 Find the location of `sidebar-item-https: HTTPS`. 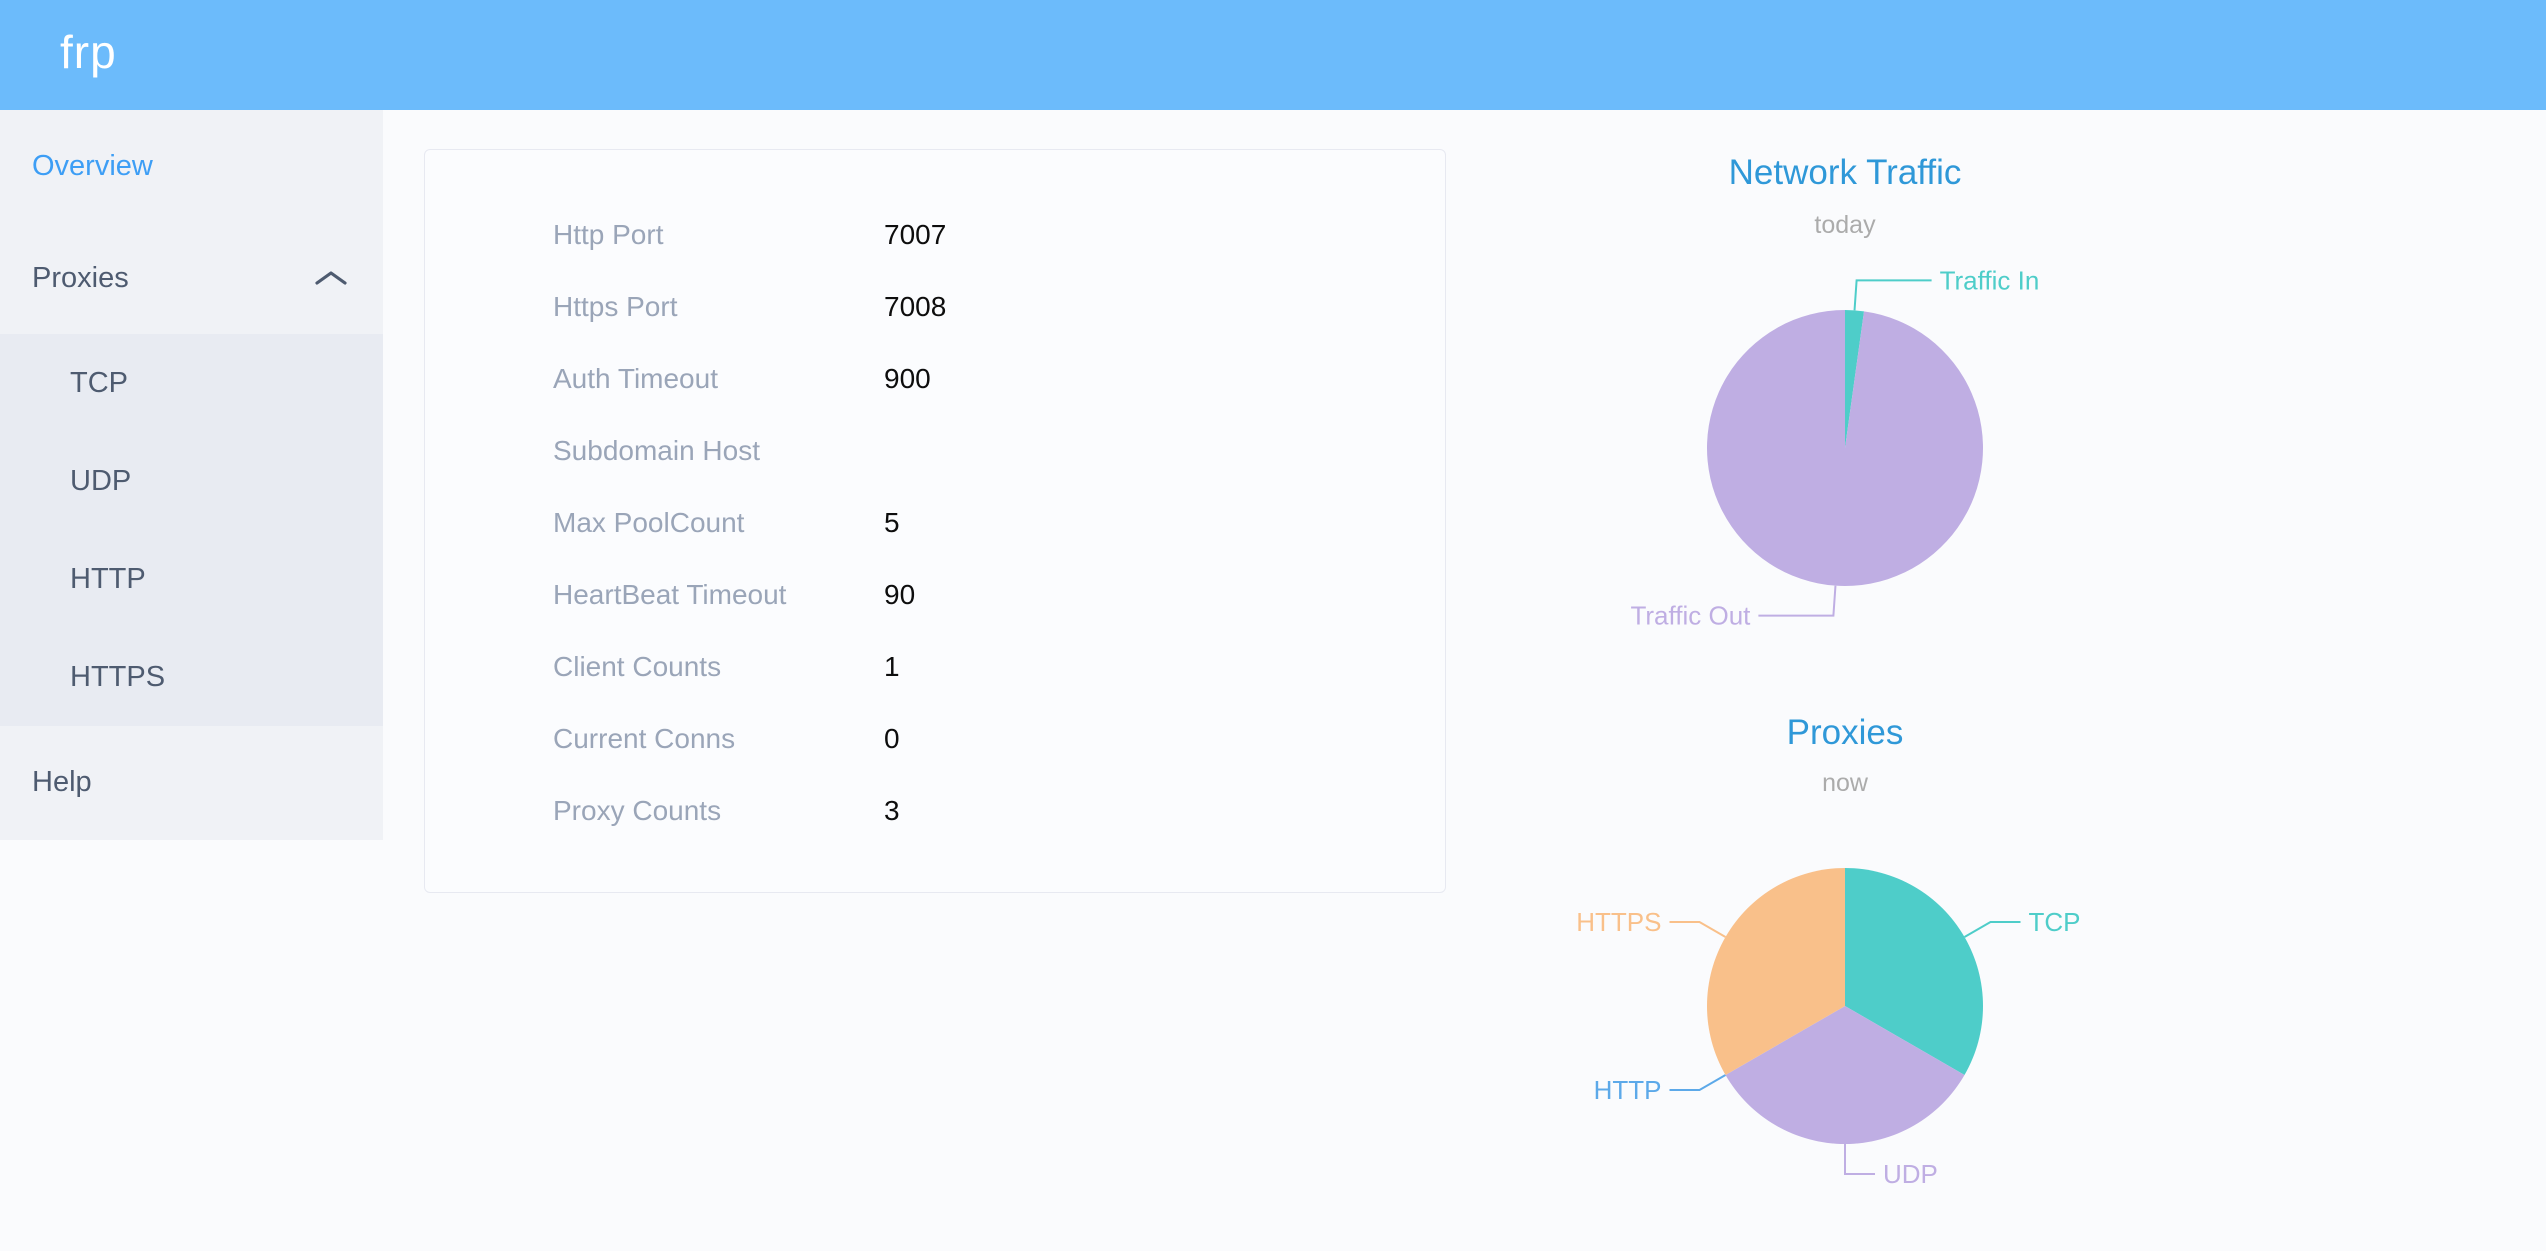

sidebar-item-https: HTTPS is located at coordinates (191, 677).